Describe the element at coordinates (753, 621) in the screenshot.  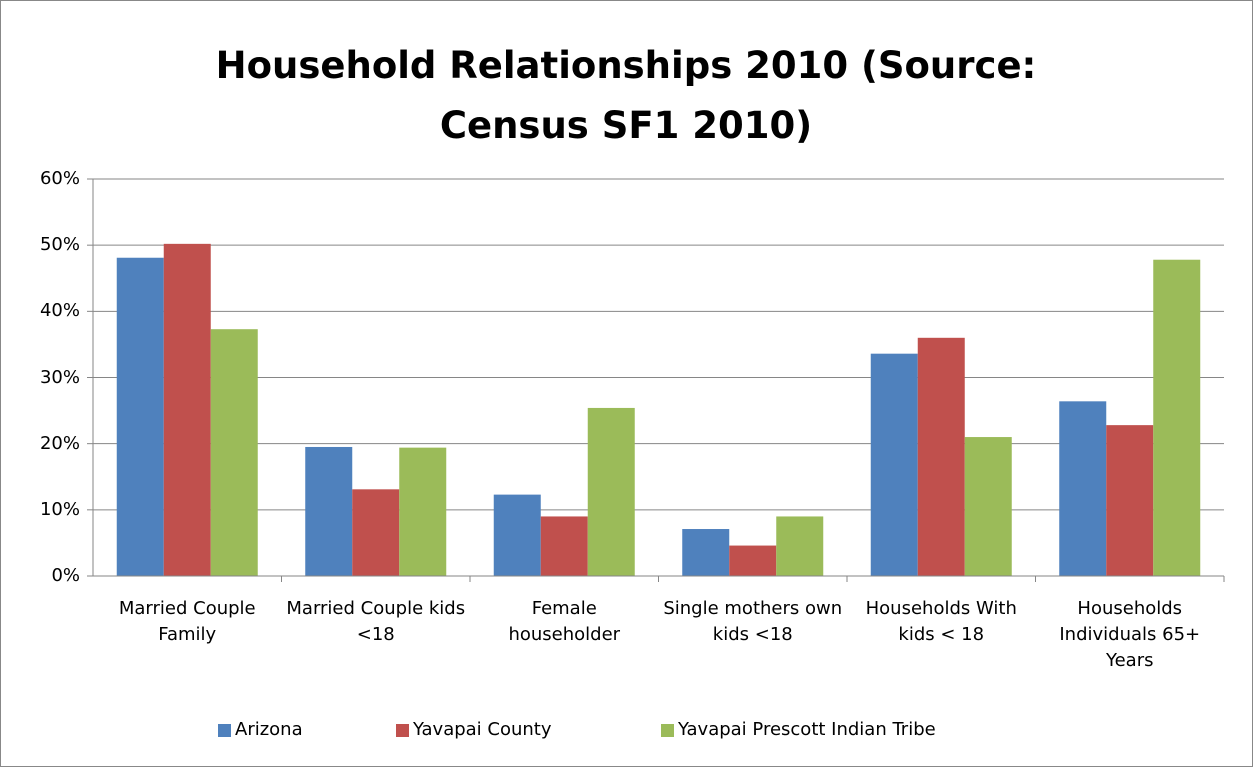
I see `x-tick-label: Single mothers own kids <18` at that location.